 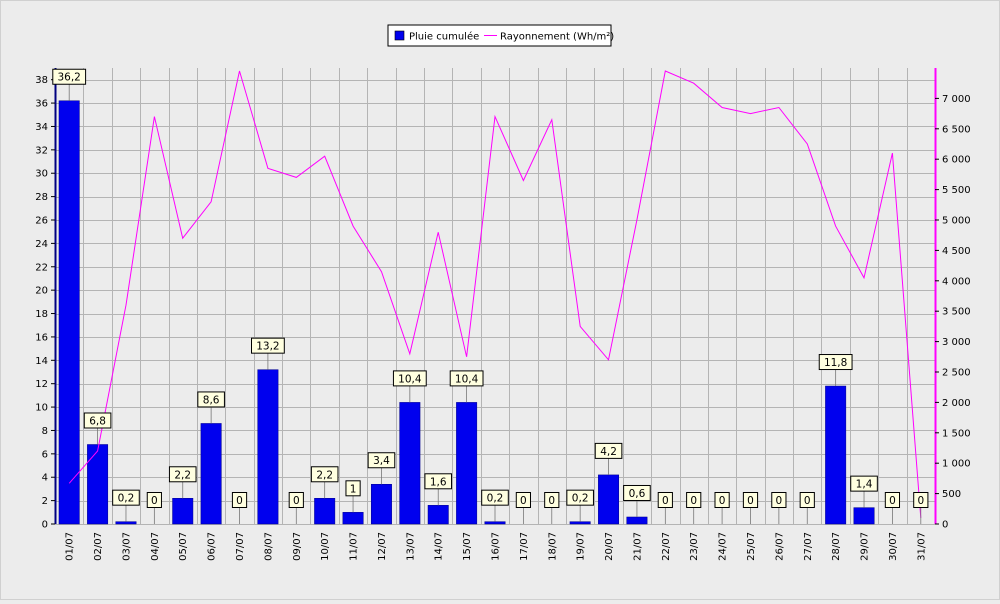 I want to click on left-axis-tick-label: 24, so click(x=41, y=244).